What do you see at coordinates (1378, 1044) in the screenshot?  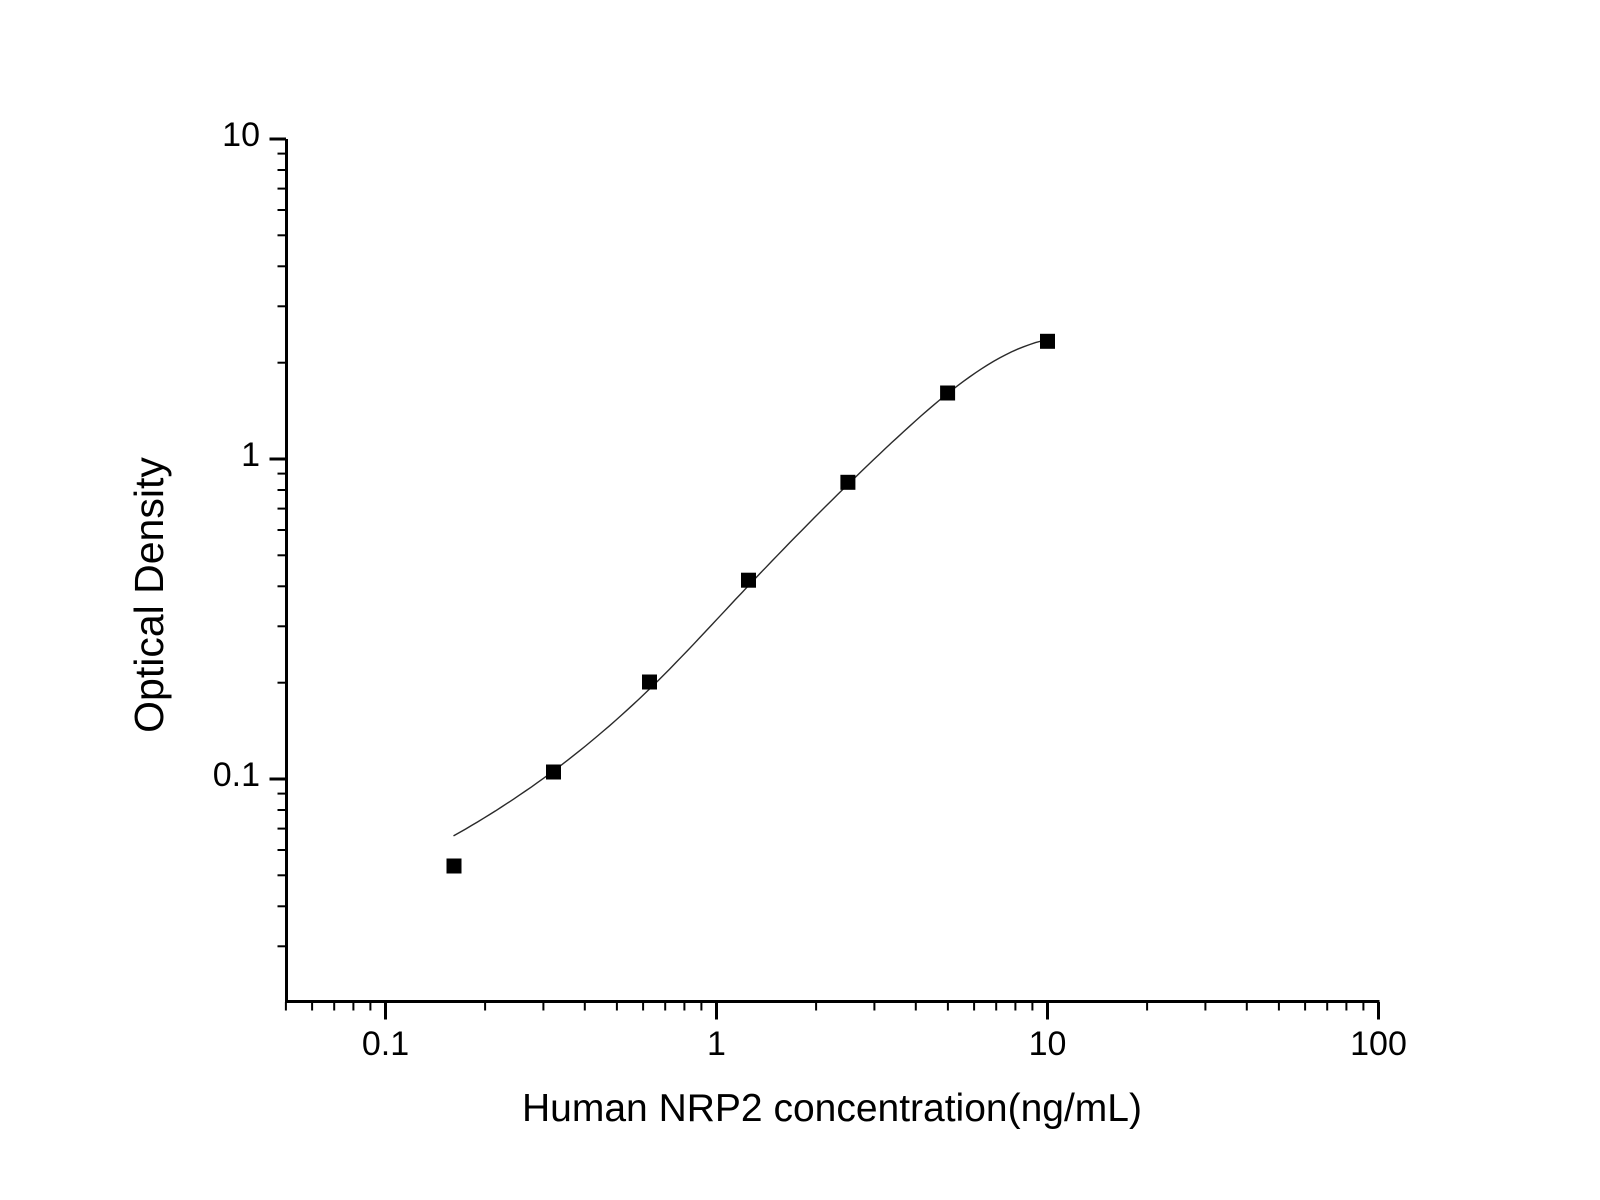 I see `svg-text: 100` at bounding box center [1378, 1044].